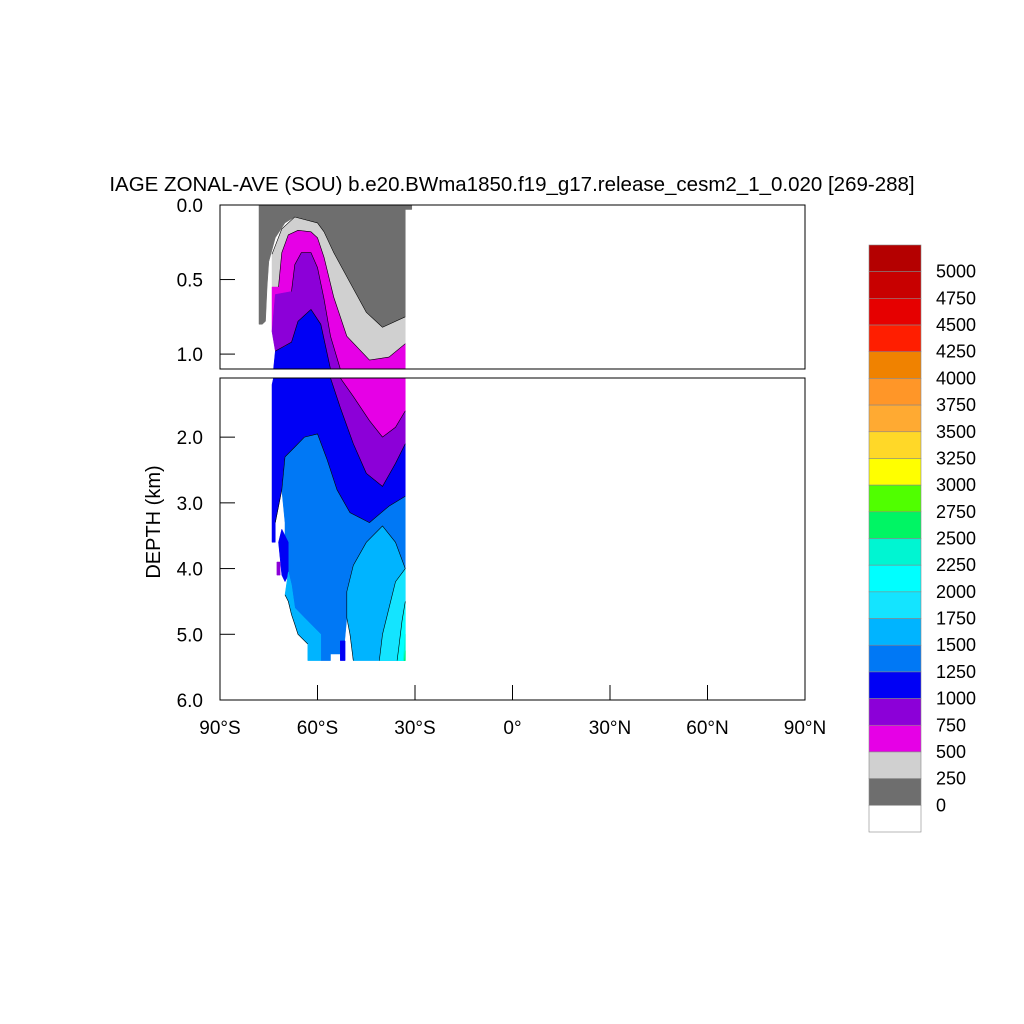 The height and width of the screenshot is (1024, 1024). I want to click on colorbar-label: 750, so click(951, 725).